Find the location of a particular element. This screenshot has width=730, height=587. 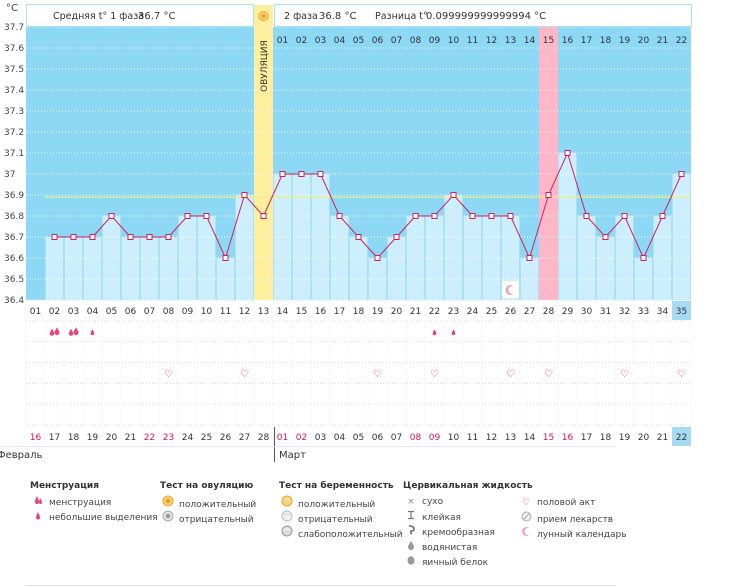

phase2-value: 36.8 °С is located at coordinates (337, 16).